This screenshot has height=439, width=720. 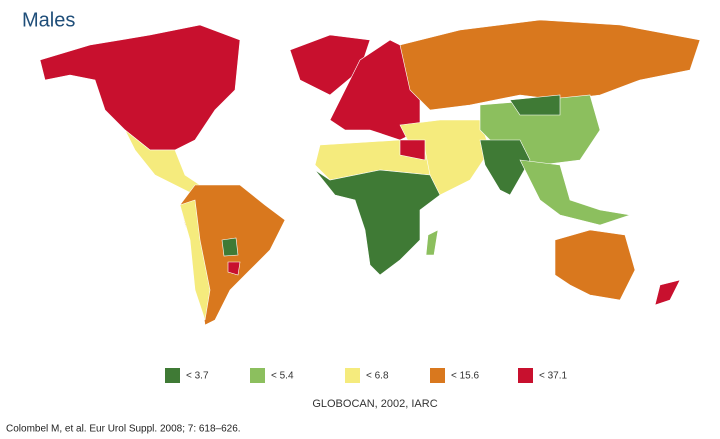 What do you see at coordinates (197, 376) in the screenshot?
I see `legend-label: < 3.7` at bounding box center [197, 376].